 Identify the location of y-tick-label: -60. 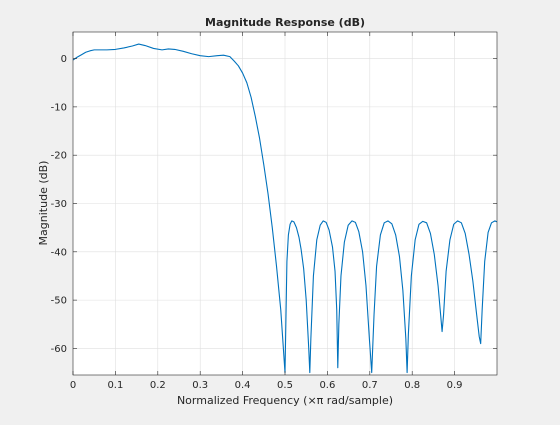
(59, 349).